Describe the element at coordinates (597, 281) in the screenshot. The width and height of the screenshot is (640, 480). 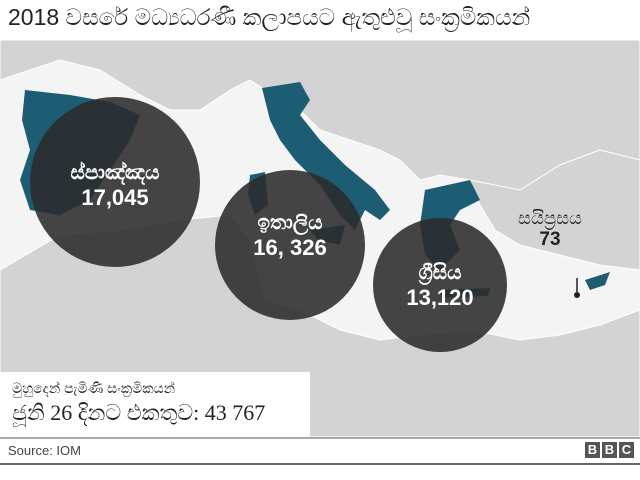
I see `country-cyprus` at that location.